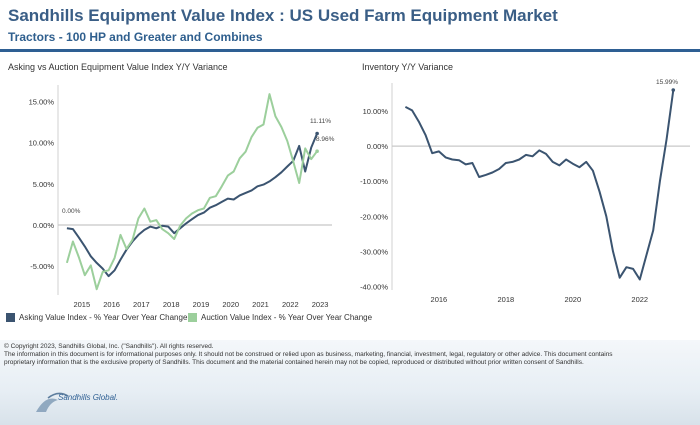  What do you see at coordinates (374, 251) in the screenshot?
I see `y-tick-label: -30.00%` at bounding box center [374, 251].